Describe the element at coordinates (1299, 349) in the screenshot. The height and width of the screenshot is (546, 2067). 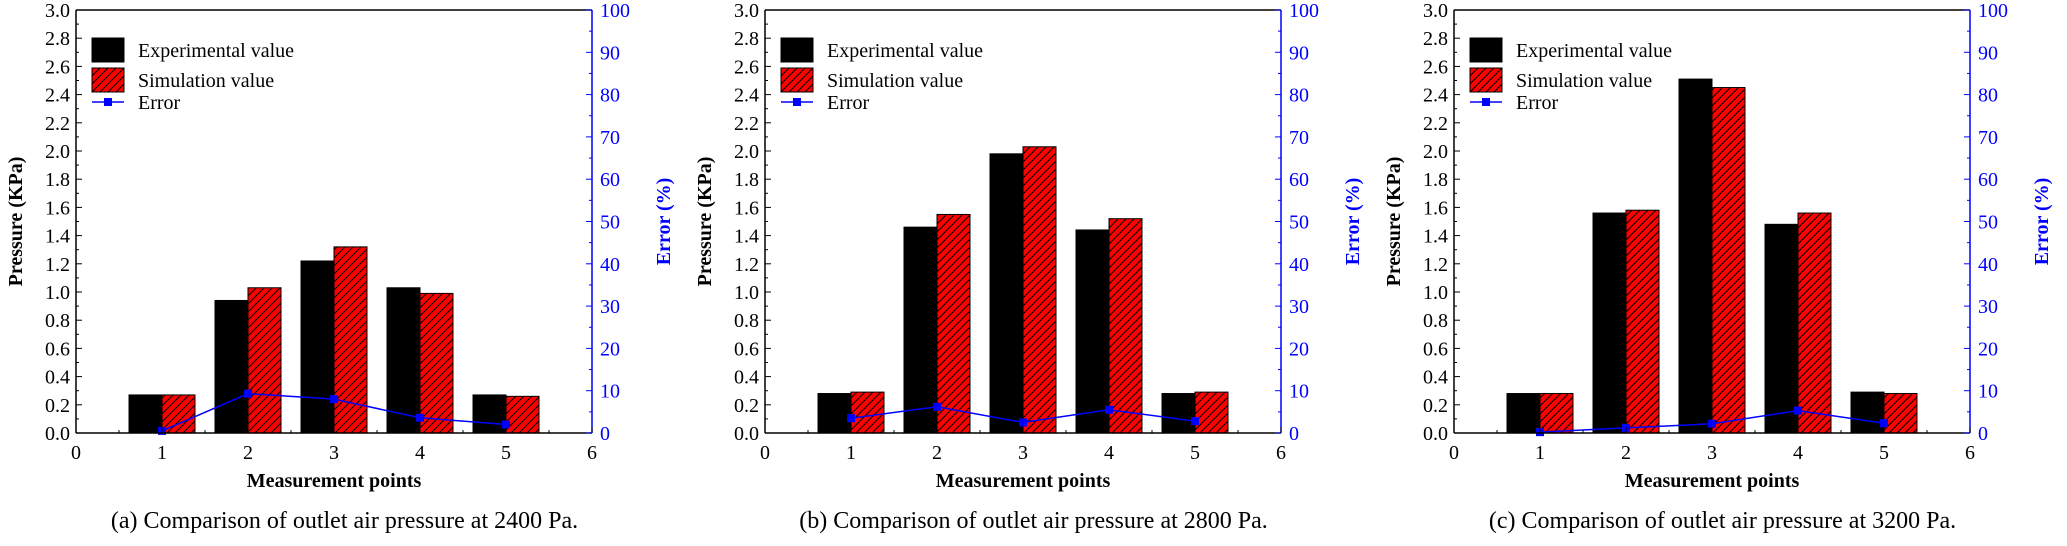
I see `y2-tick-label: 20` at that location.